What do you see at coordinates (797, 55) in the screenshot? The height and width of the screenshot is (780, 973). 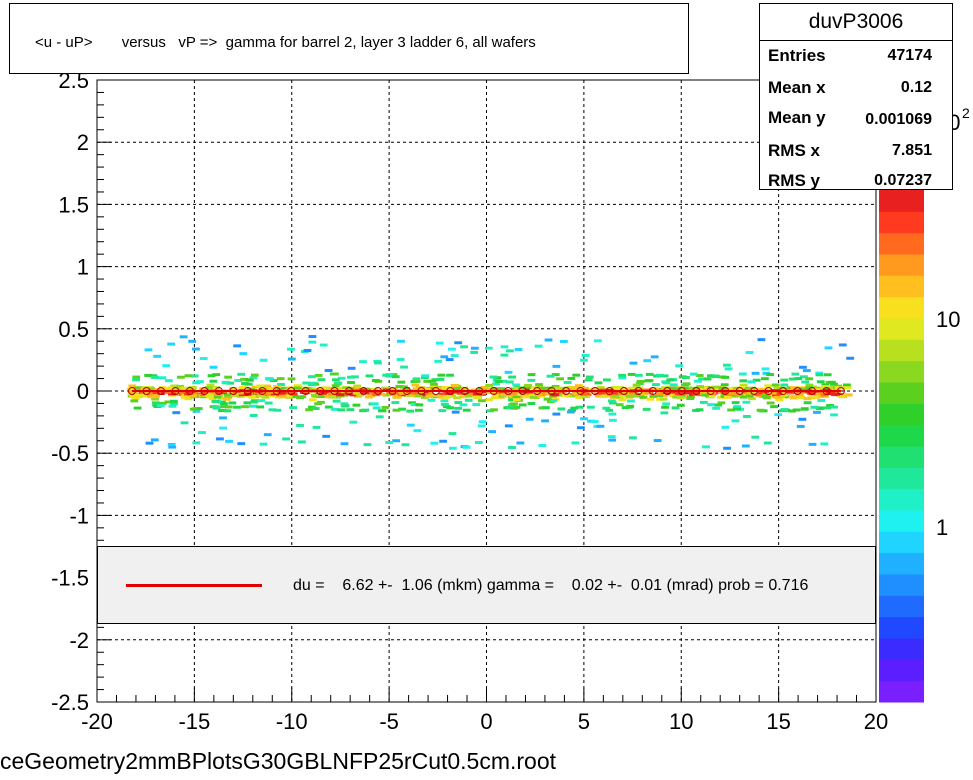 I see `stats-entries-label: Entries` at bounding box center [797, 55].